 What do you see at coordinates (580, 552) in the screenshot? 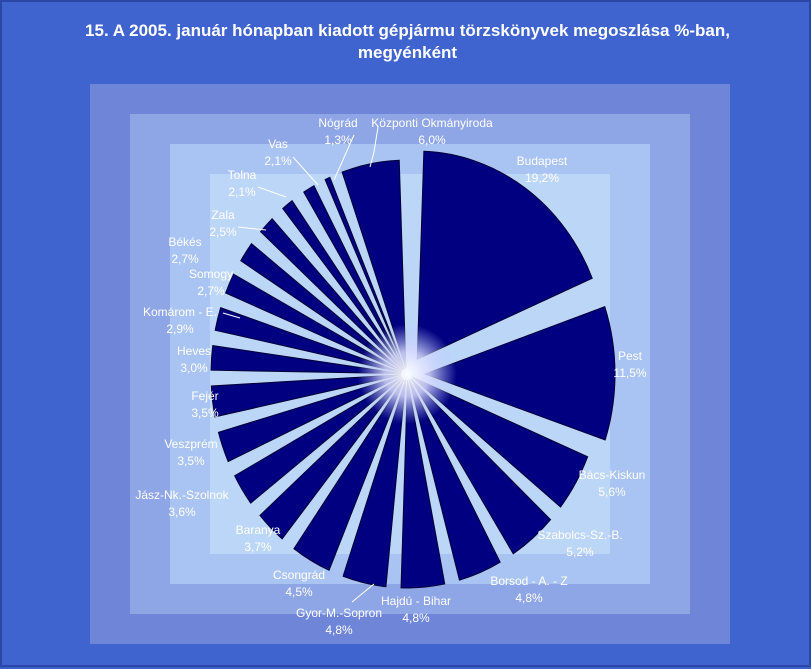
I see `slice-value-label: 5,2%` at bounding box center [580, 552].